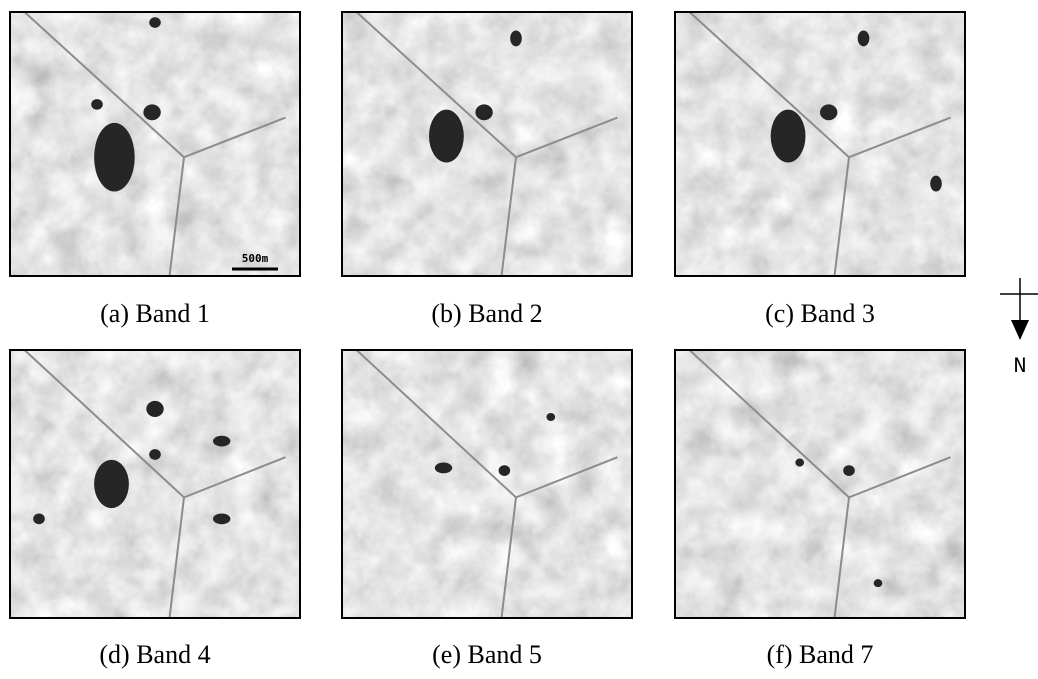  Describe the element at coordinates (255, 258) in the screenshot. I see `scale-bar-label: 500m` at that location.